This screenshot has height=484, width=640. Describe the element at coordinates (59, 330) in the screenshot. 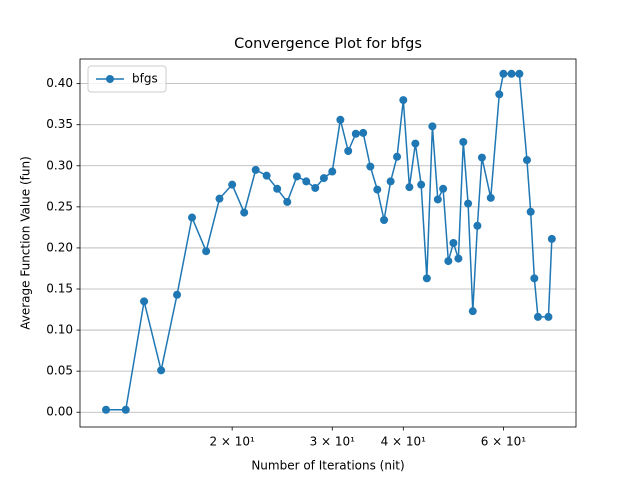

I see `y-tick-label: 0.10` at that location.